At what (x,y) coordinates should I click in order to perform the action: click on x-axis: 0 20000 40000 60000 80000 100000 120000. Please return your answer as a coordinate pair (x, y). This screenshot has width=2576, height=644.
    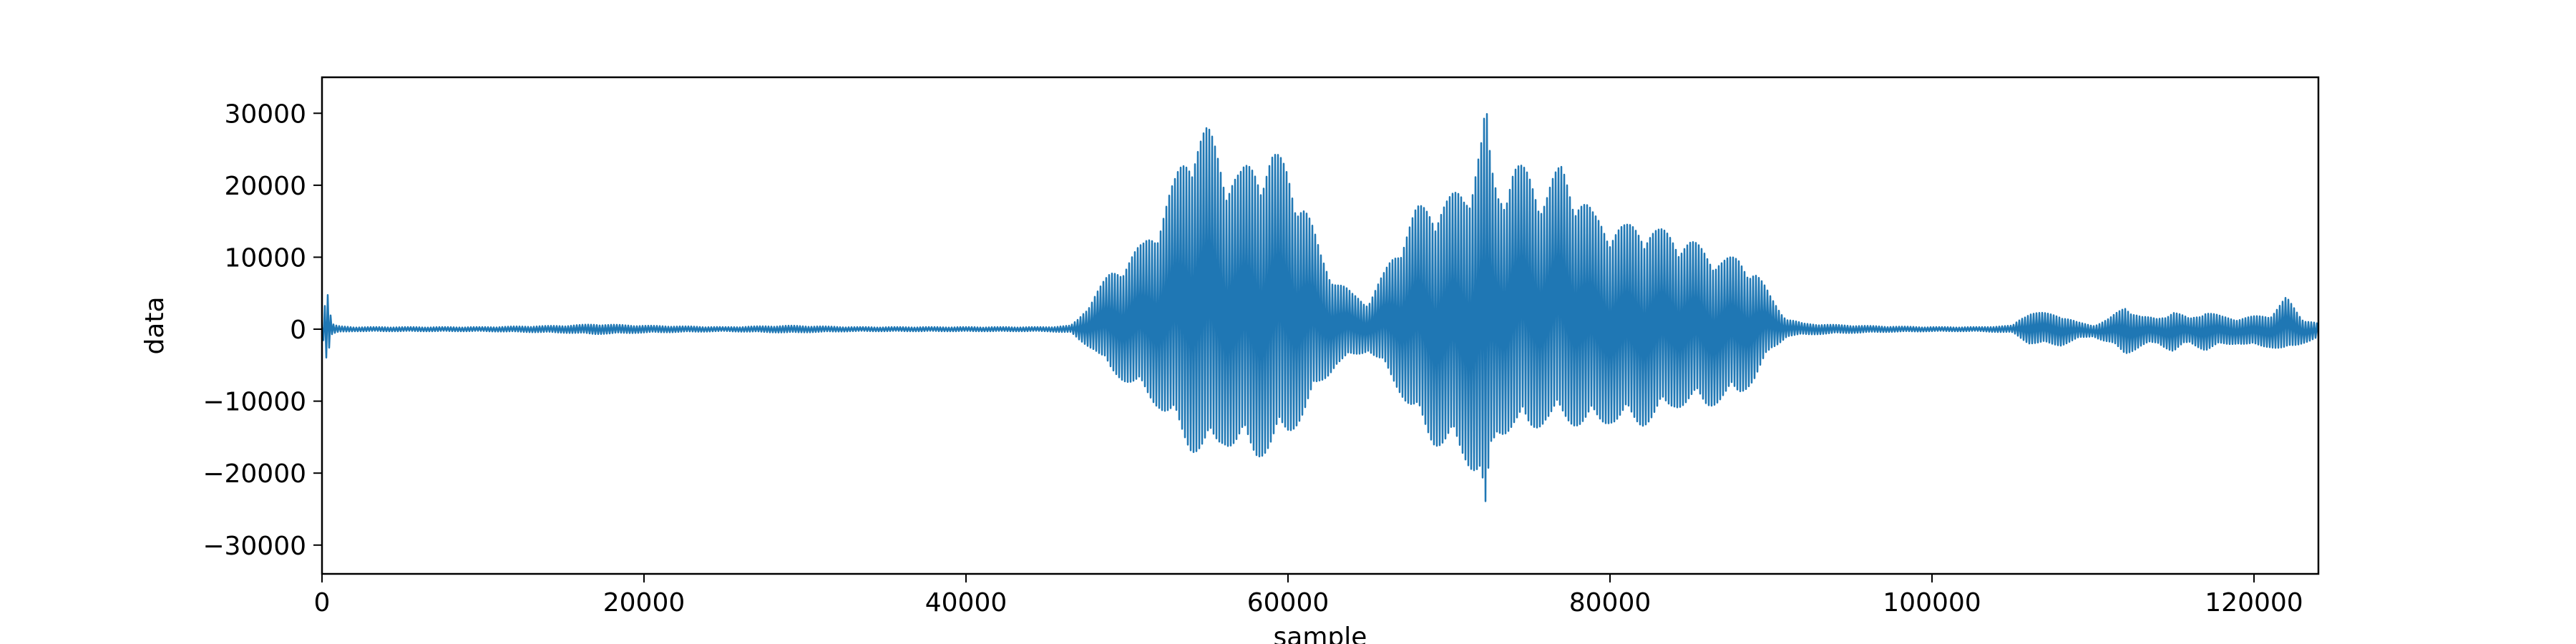
    Looking at the image, I should click on (1308, 596).